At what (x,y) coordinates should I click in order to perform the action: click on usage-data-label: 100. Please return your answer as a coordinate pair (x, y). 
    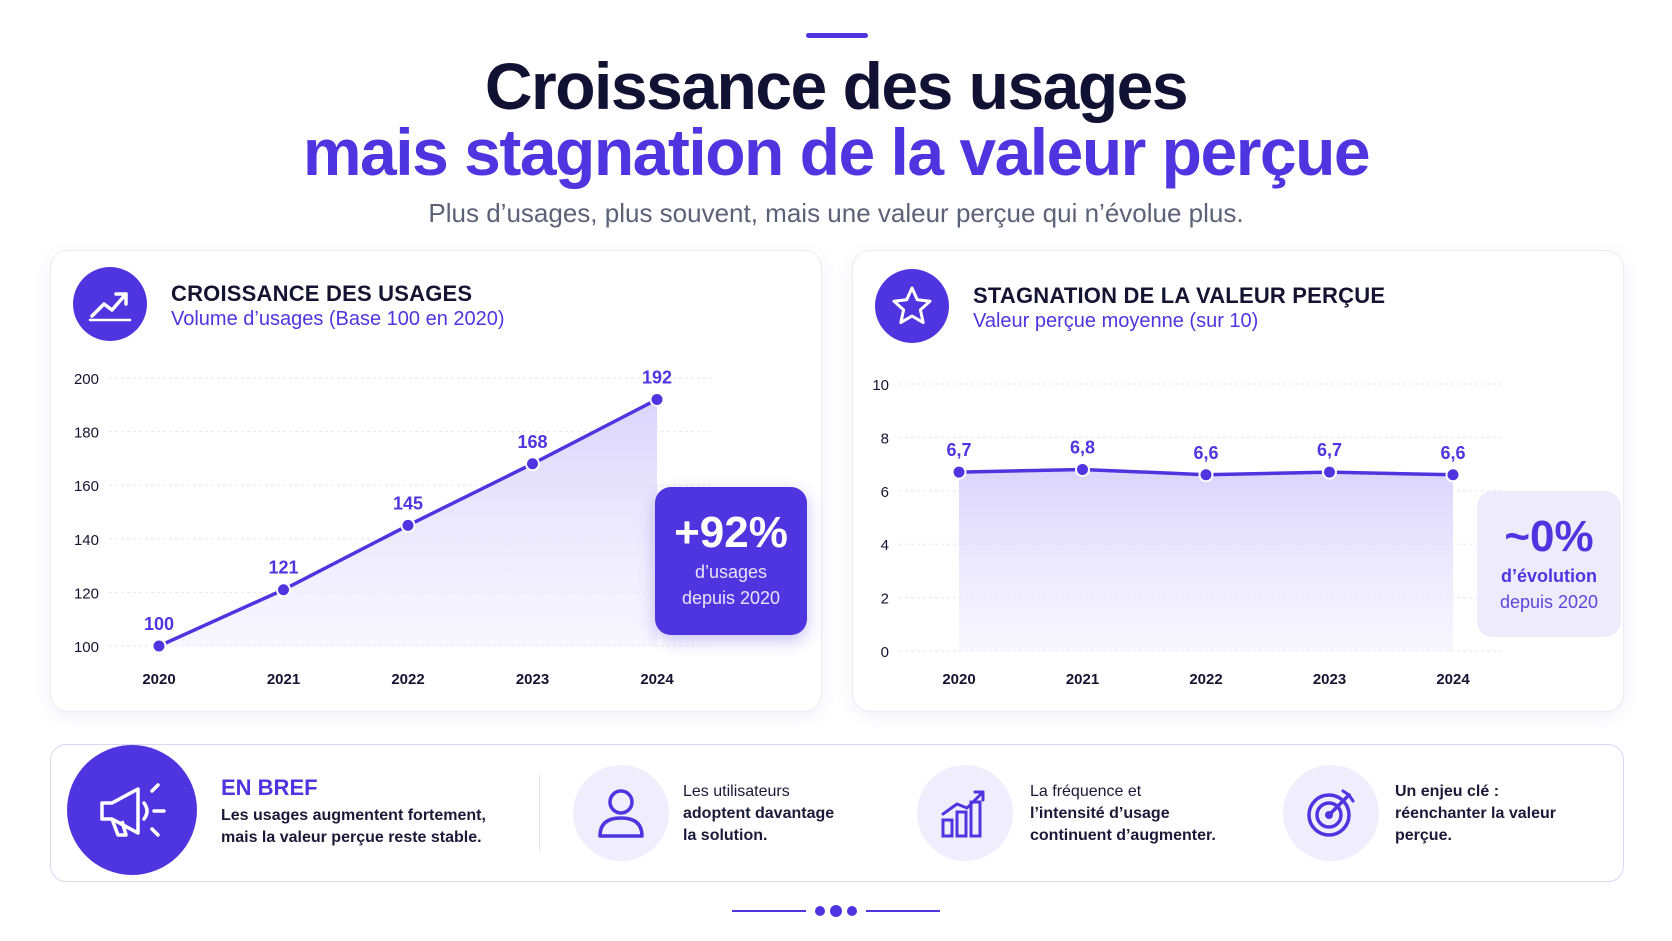
    Looking at the image, I should click on (159, 624).